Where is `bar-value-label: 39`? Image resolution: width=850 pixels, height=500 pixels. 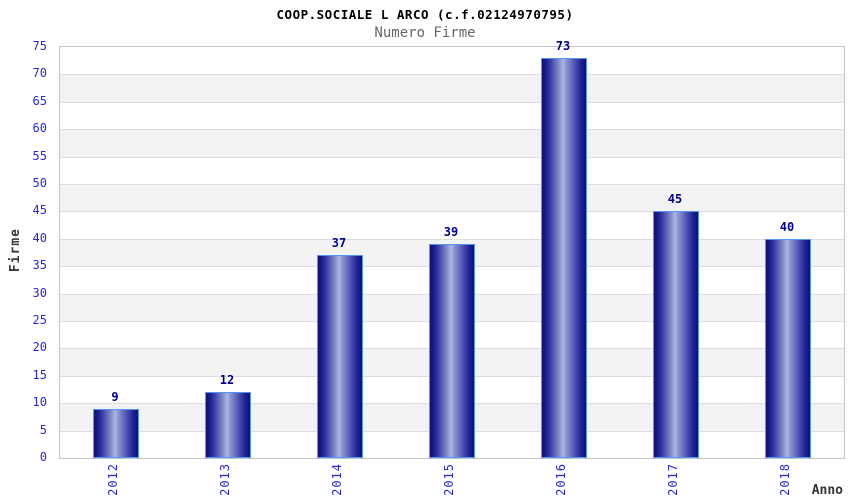
bar-value-label: 39 is located at coordinates (451, 232).